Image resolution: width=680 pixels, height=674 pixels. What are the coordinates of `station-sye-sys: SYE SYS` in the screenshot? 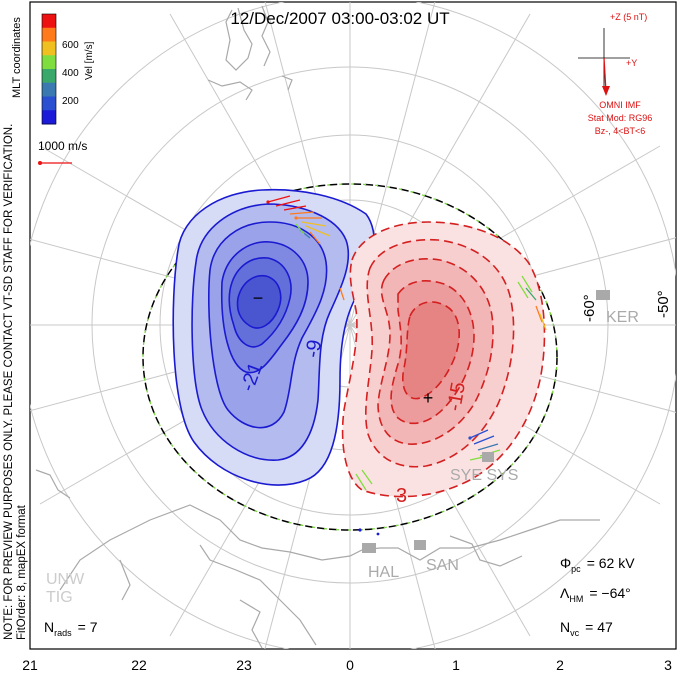 It's located at (484, 475).